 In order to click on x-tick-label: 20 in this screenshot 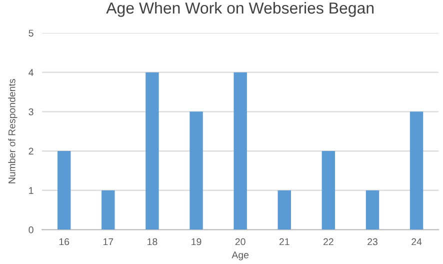, I will do `click(240, 242)`.